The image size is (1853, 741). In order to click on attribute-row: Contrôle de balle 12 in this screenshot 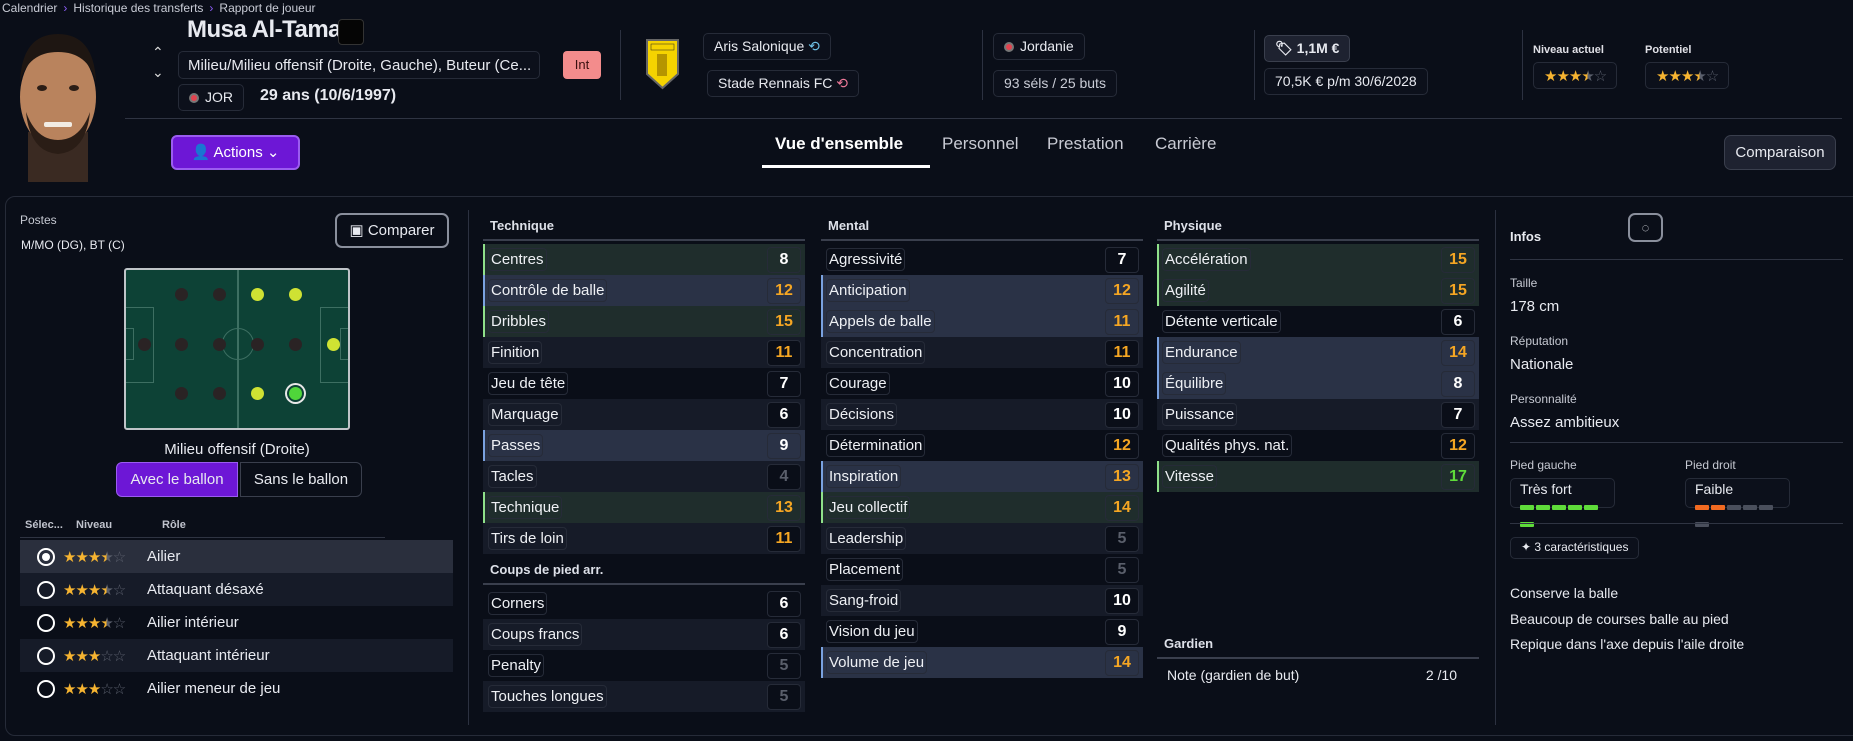, I will do `click(644, 290)`.